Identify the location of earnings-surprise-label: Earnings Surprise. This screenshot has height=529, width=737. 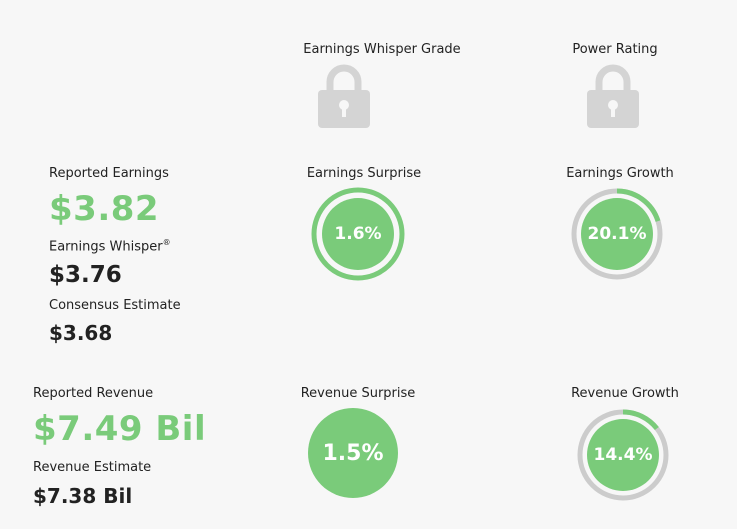
(364, 173).